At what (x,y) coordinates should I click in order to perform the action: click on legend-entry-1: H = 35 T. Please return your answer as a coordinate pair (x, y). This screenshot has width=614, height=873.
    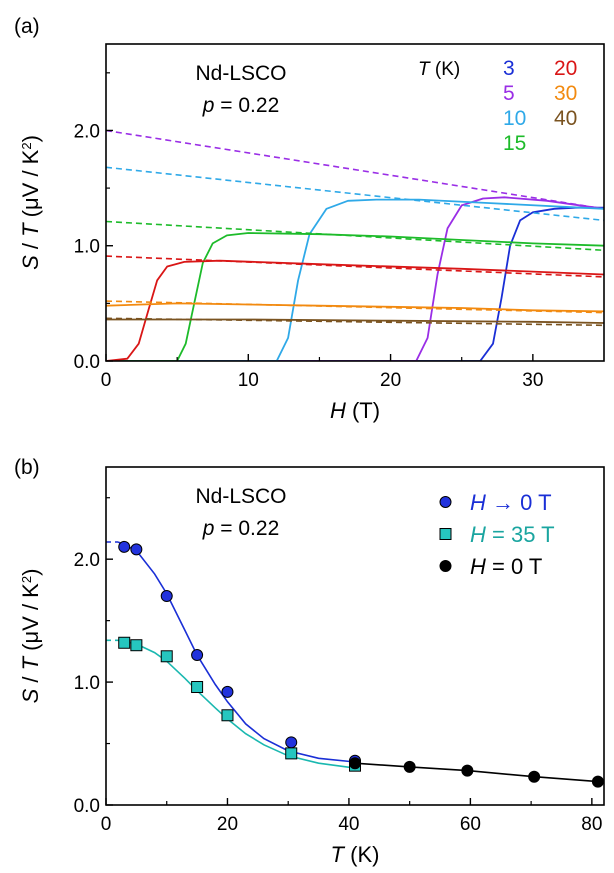
    Looking at the image, I should click on (512, 534).